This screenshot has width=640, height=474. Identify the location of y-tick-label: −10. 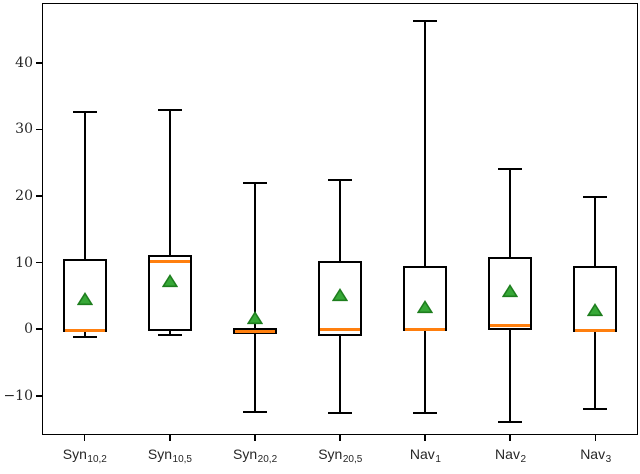
(18, 395).